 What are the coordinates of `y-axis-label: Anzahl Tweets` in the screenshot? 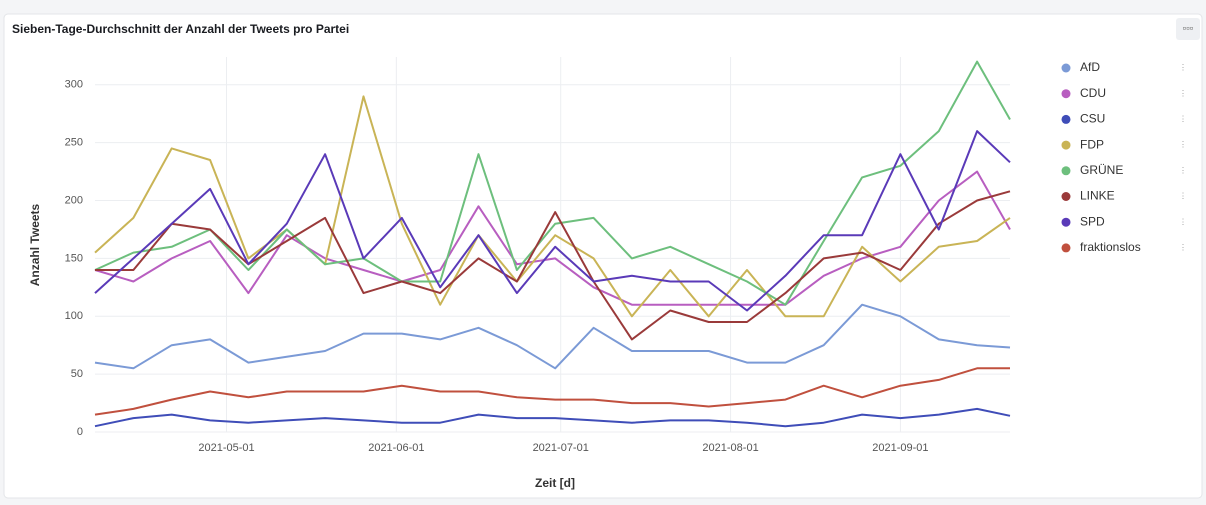 It's located at (35, 244).